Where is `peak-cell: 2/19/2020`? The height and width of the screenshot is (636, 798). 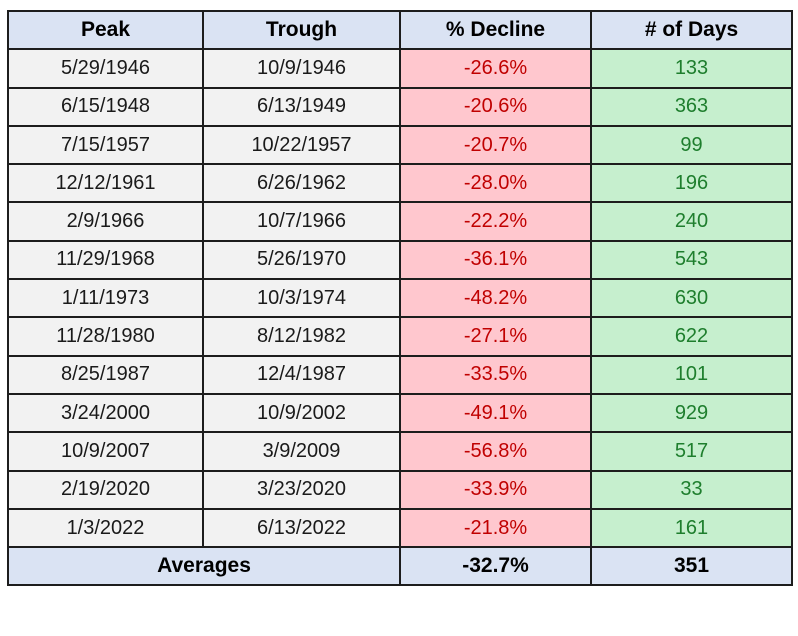 peak-cell: 2/19/2020 is located at coordinates (105, 489).